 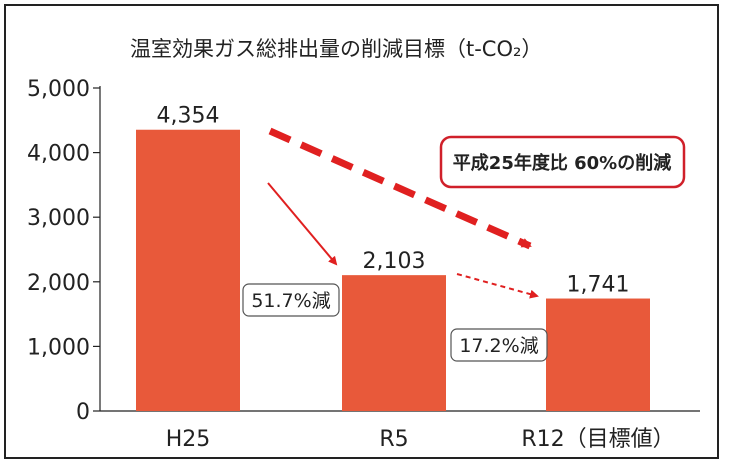 I want to click on y-tick-label: 0, so click(x=83, y=412).